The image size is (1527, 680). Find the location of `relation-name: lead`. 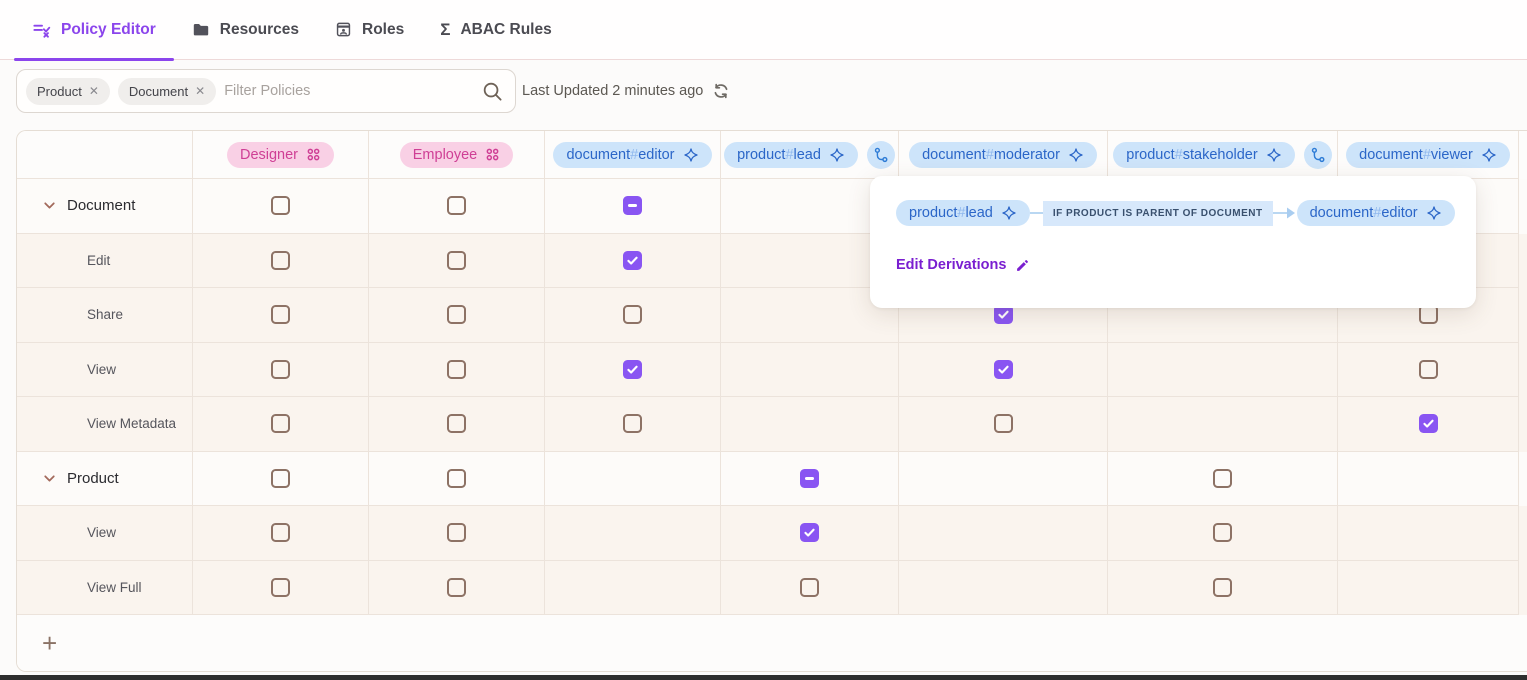

relation-name: lead is located at coordinates (979, 213).